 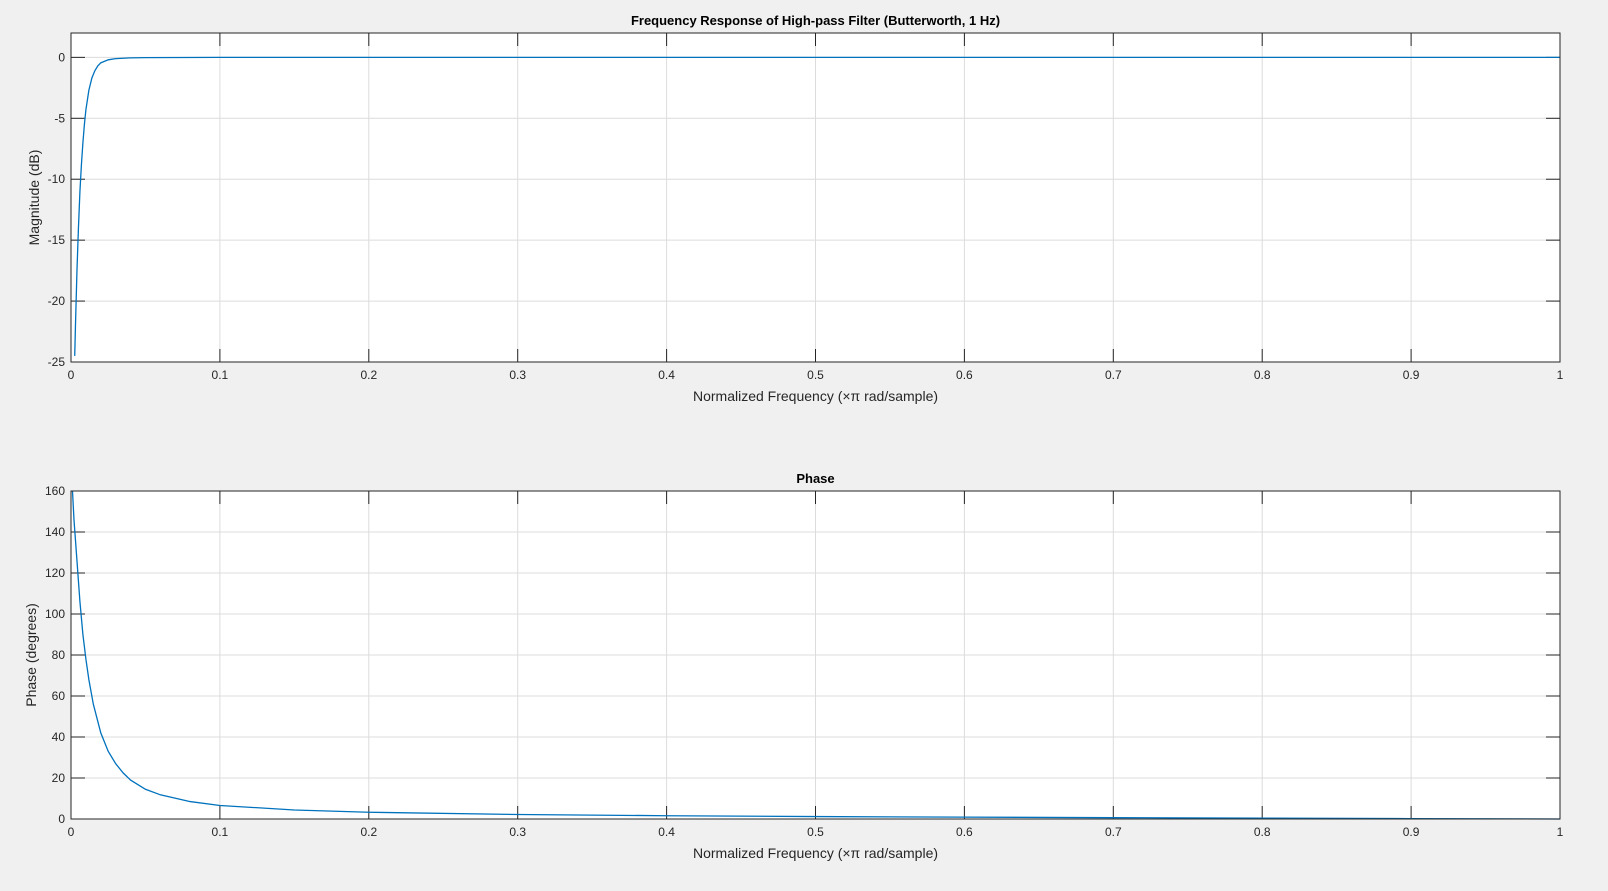 What do you see at coordinates (59, 778) in the screenshot?
I see `phase-y-tick-label: 20` at bounding box center [59, 778].